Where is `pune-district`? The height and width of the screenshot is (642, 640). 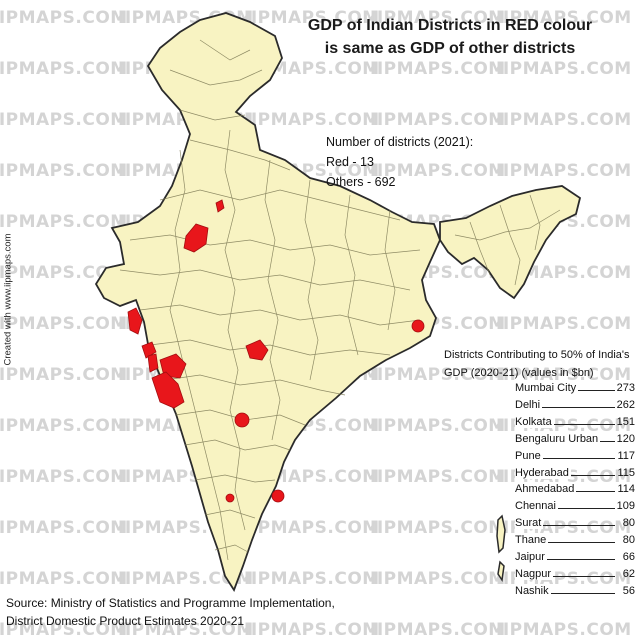 pune-district is located at coordinates (168, 390).